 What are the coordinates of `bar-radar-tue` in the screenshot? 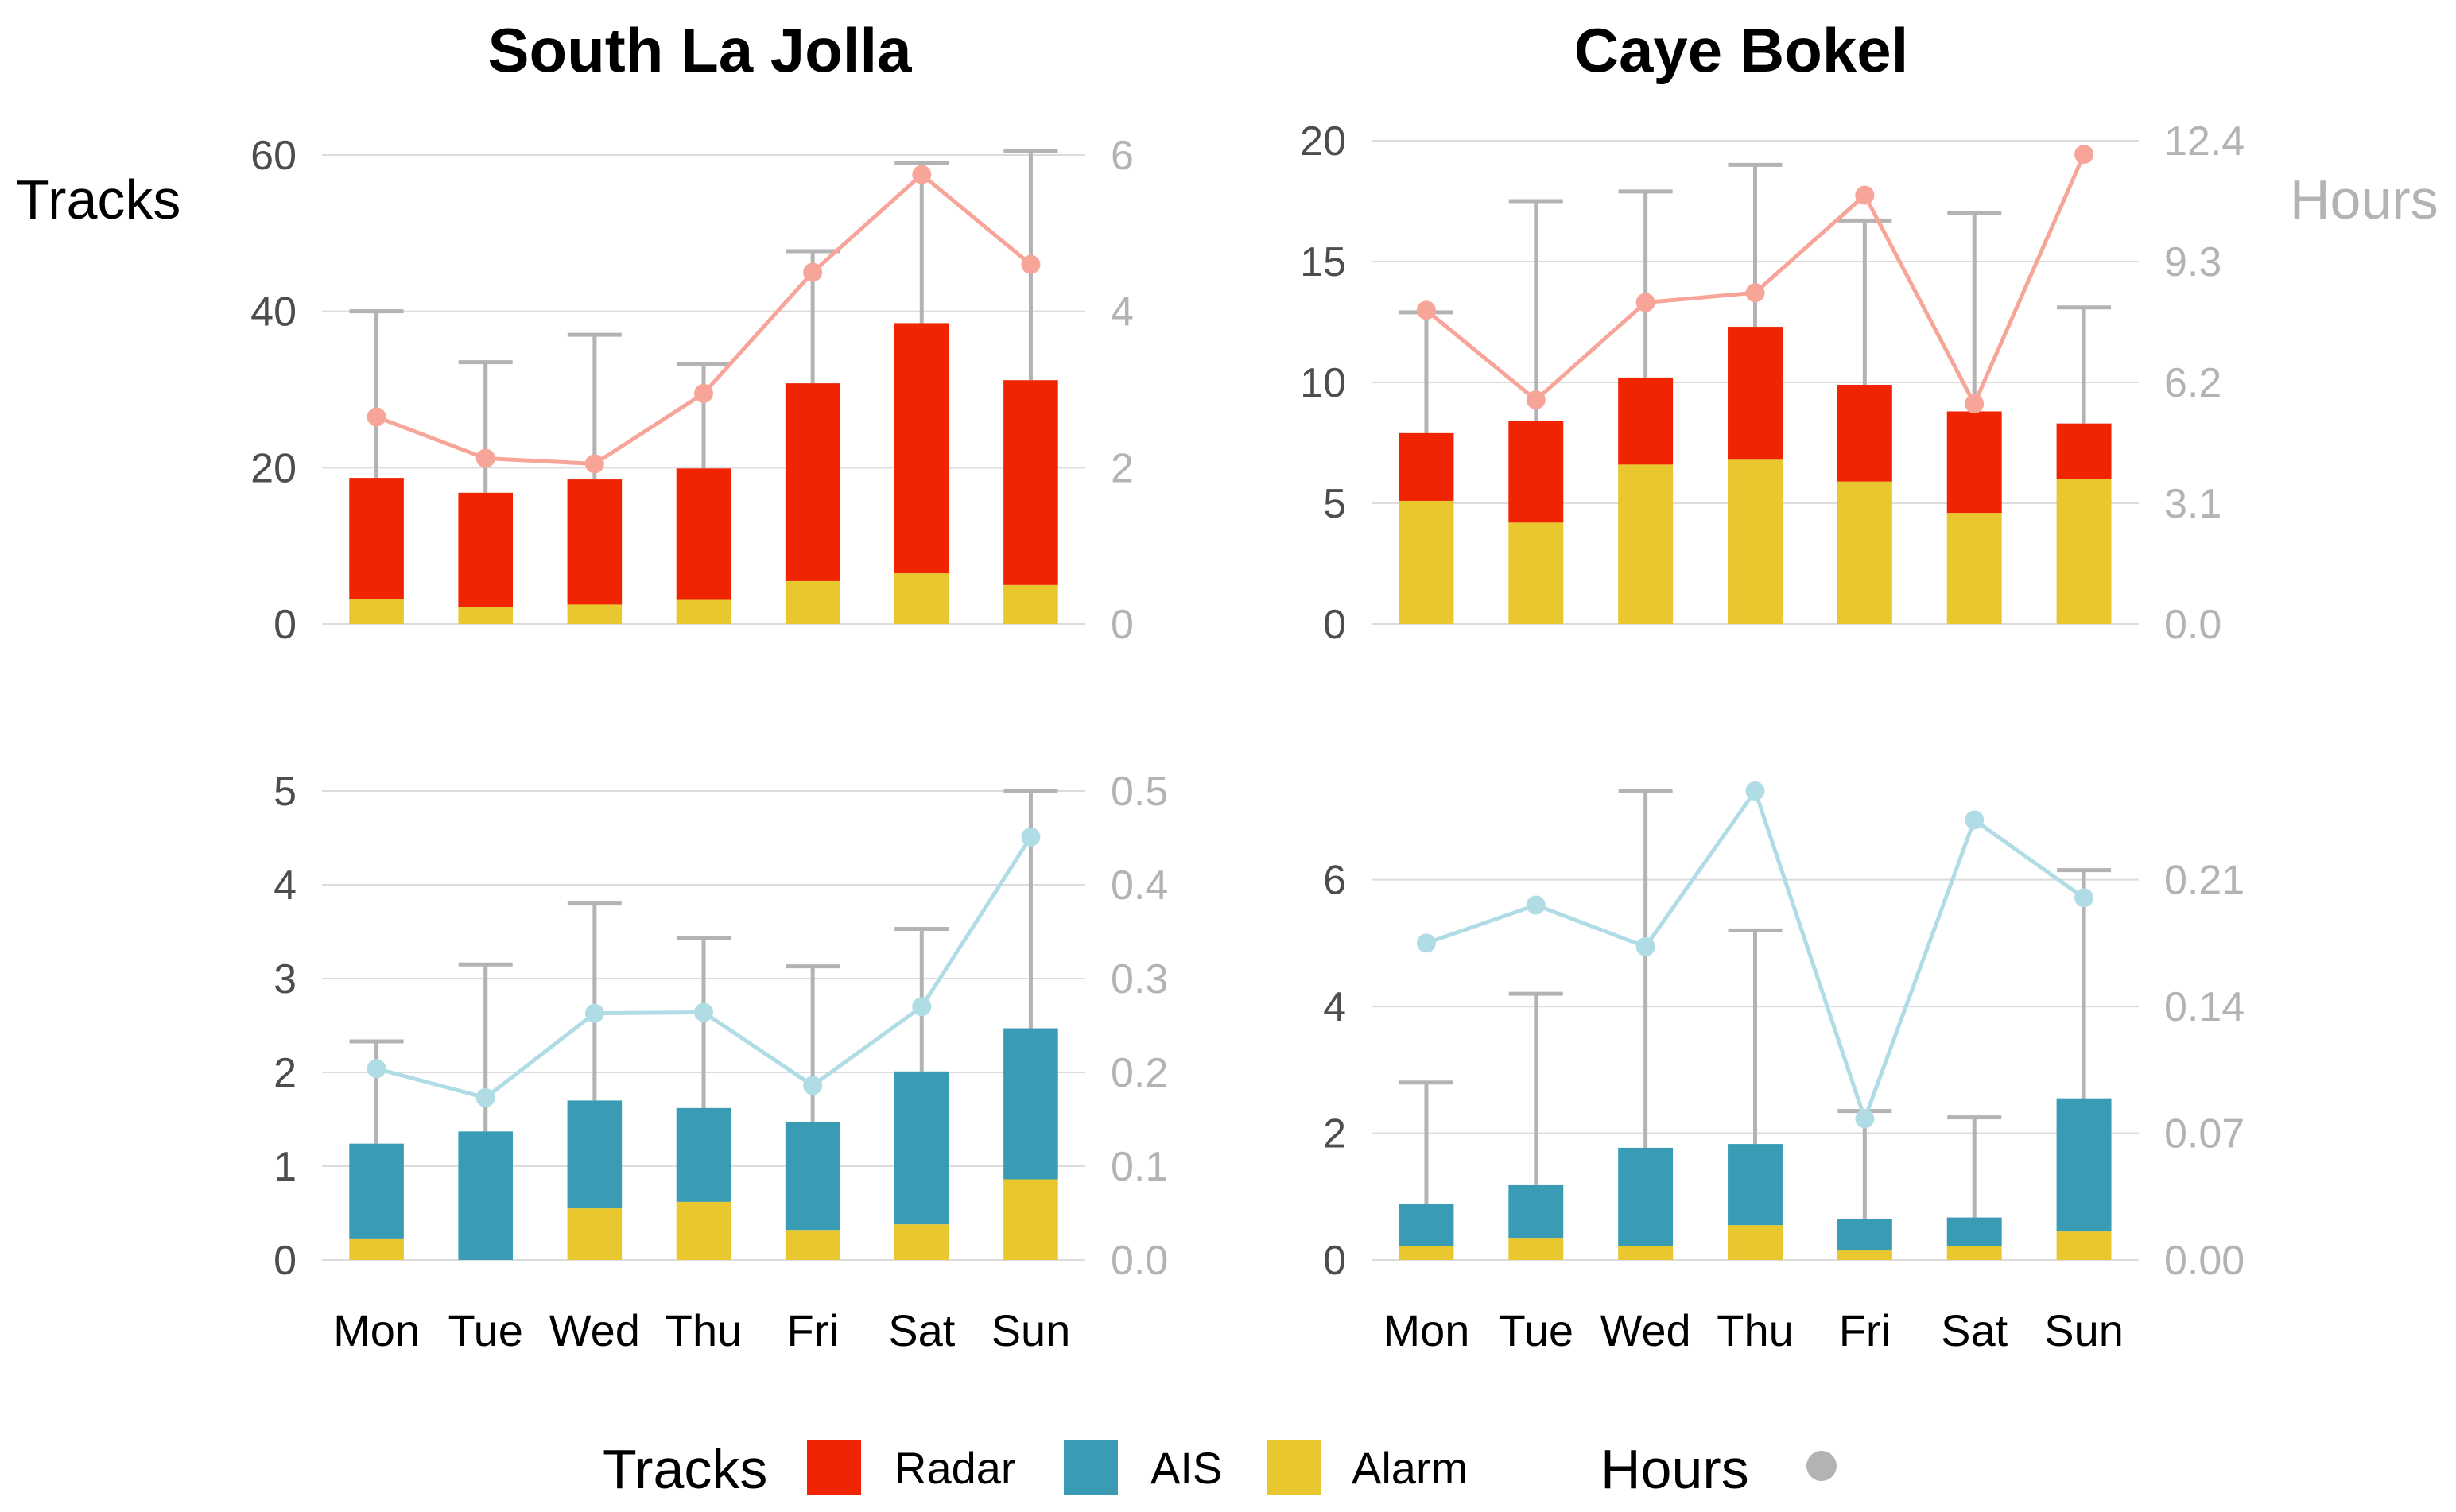 It's located at (485, 549).